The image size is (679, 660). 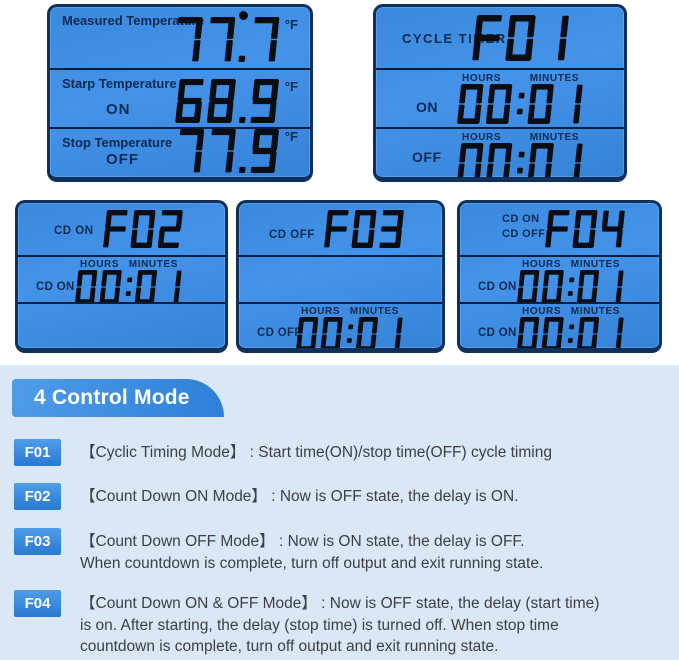 I want to click on section-title-banner: 4 Control Mode, so click(x=118, y=398).